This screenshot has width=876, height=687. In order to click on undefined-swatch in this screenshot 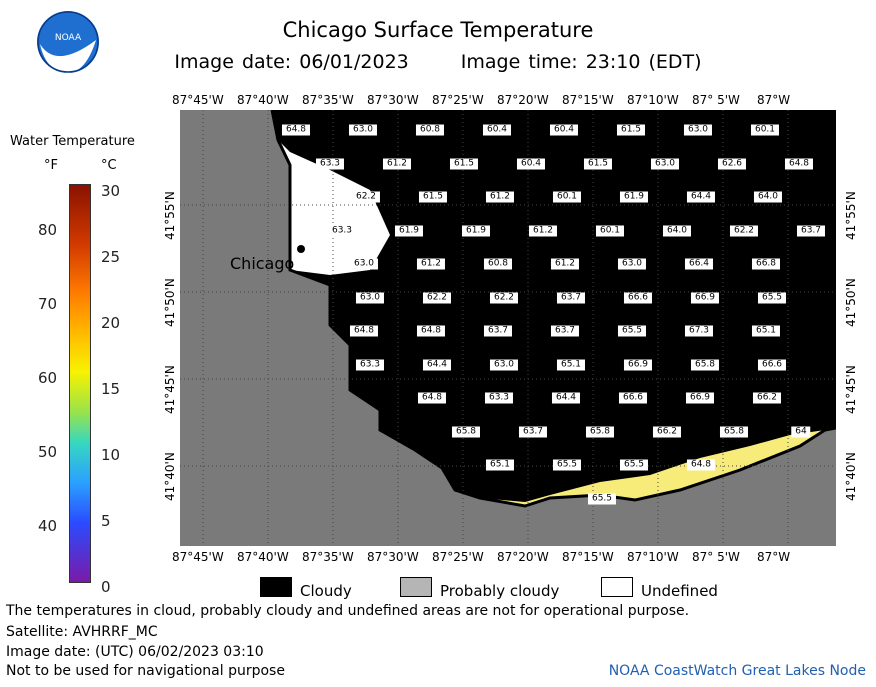, I will do `click(617, 587)`.